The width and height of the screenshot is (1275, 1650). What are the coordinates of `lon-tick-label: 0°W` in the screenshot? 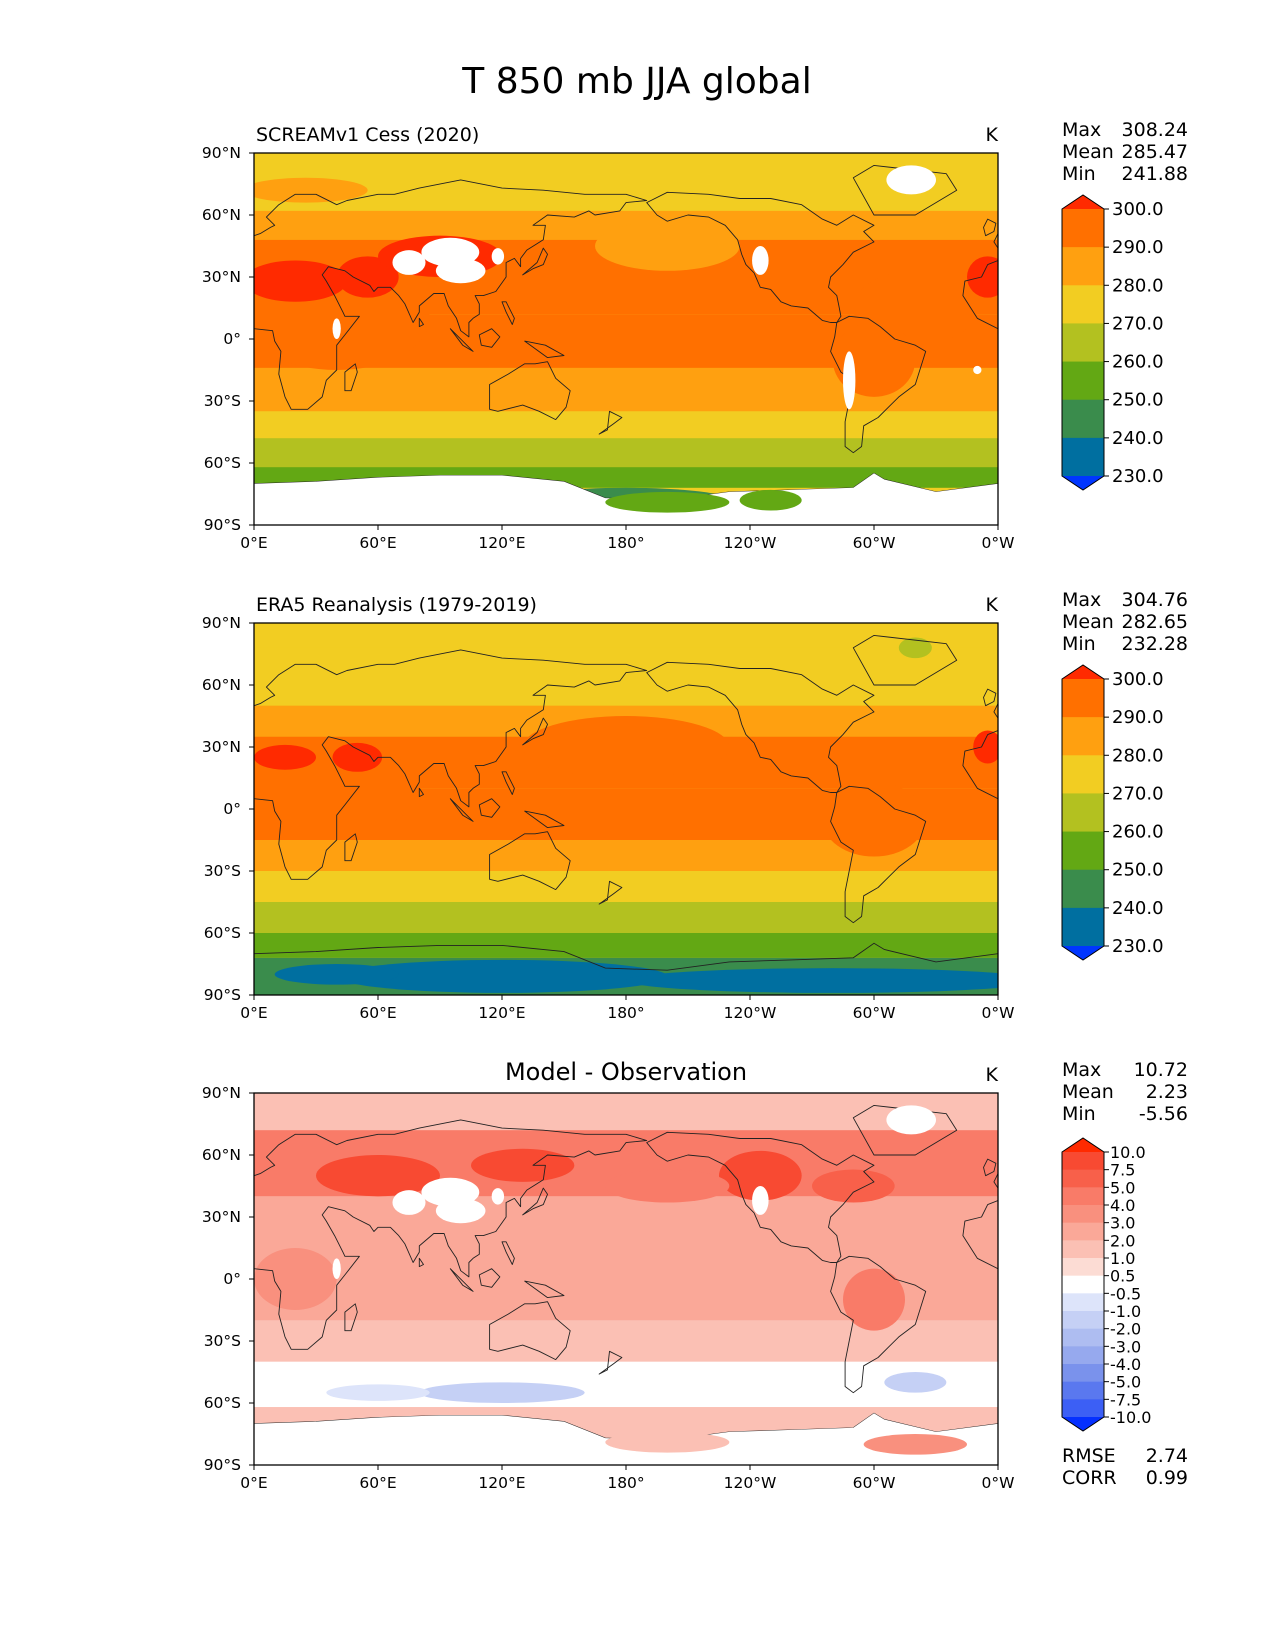 It's located at (998, 543).